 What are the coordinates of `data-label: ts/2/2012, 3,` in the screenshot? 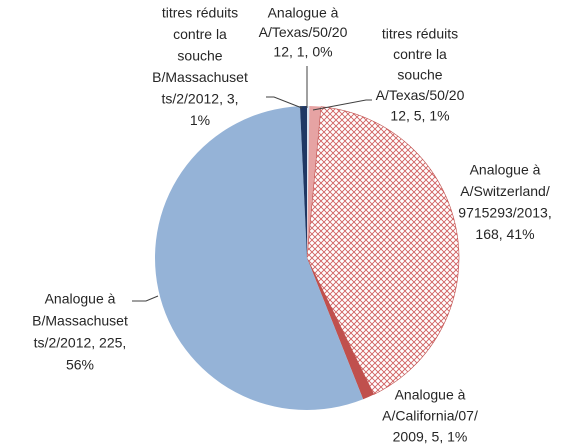 It's located at (199, 99).